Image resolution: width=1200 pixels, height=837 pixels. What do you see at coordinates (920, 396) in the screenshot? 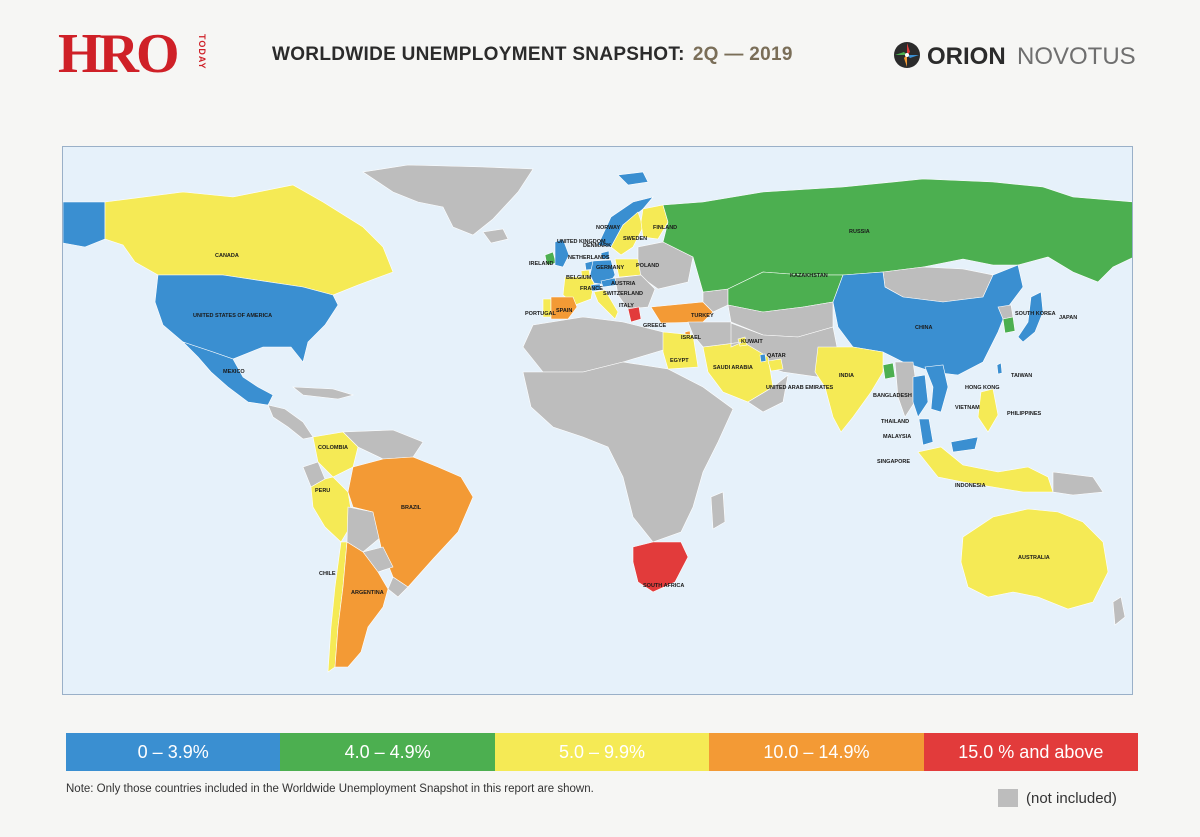
I see `thailand` at bounding box center [920, 396].